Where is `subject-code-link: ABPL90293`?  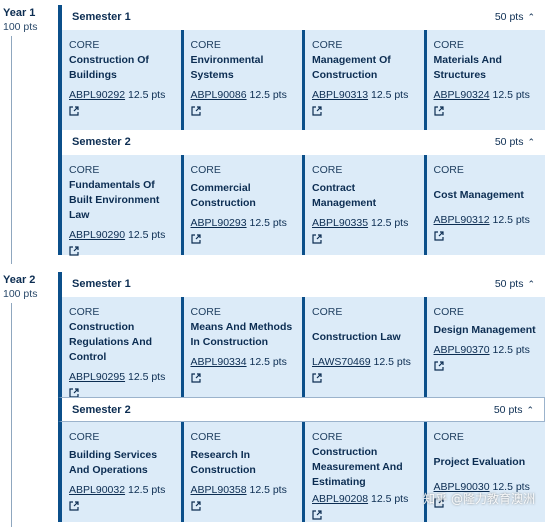 subject-code-link: ABPL90293 is located at coordinates (218, 223).